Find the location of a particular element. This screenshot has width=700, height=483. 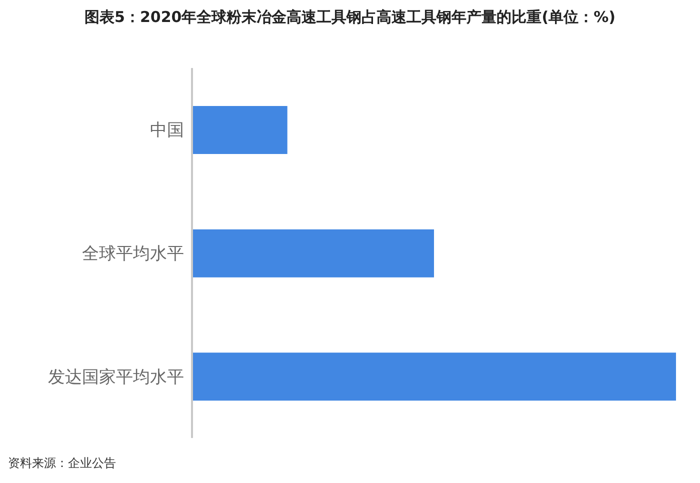

chart-title: 图表5：2020年全球粉末冶金高速工具钢占高速工具钢年产量的比重(单位：%) is located at coordinates (350, 17).